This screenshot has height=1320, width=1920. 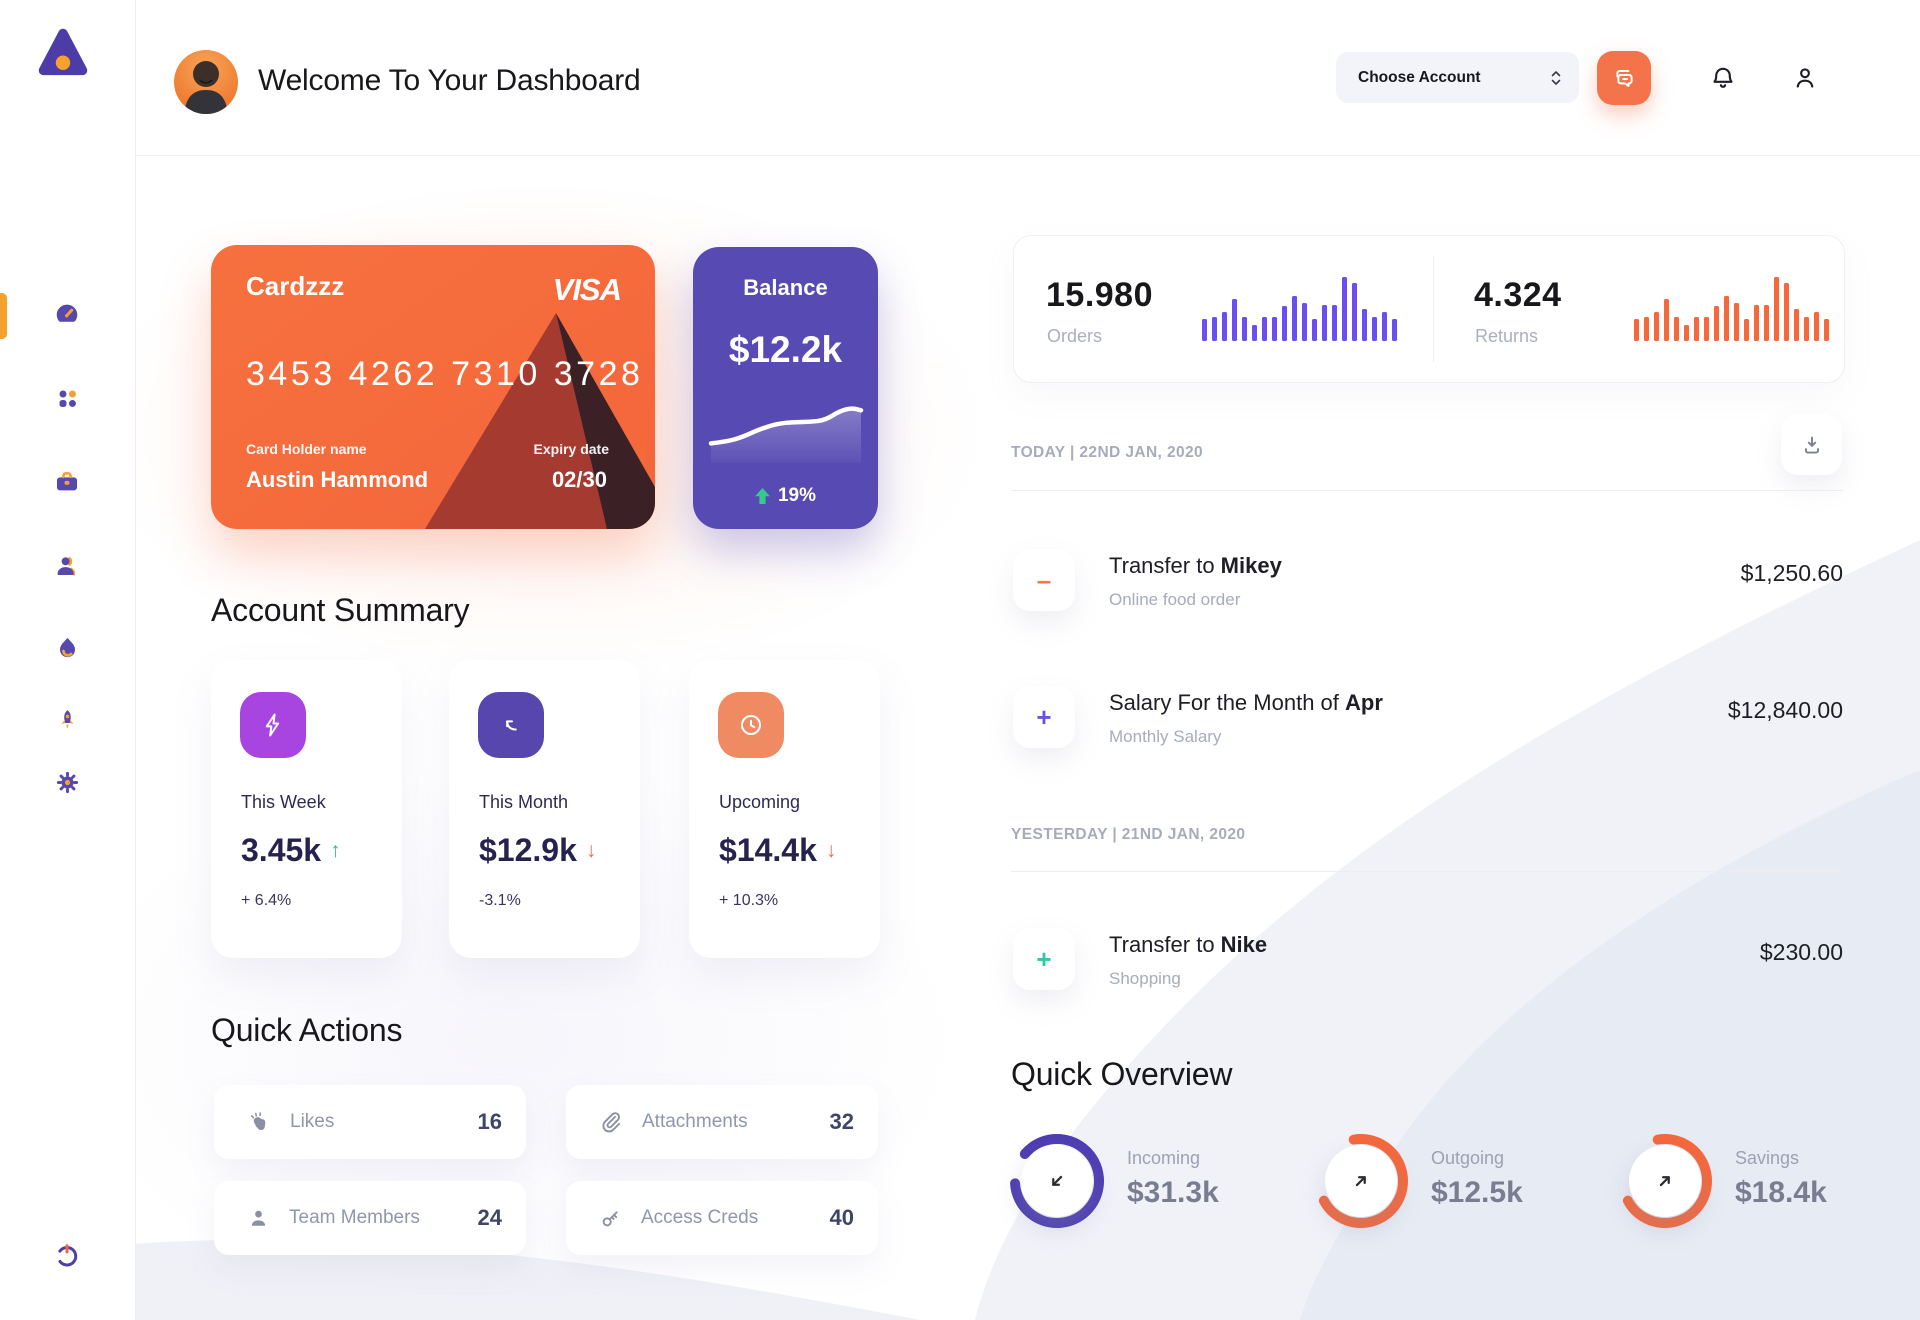 What do you see at coordinates (307, 1030) in the screenshot?
I see `quick-actions-title: Quick Actions` at bounding box center [307, 1030].